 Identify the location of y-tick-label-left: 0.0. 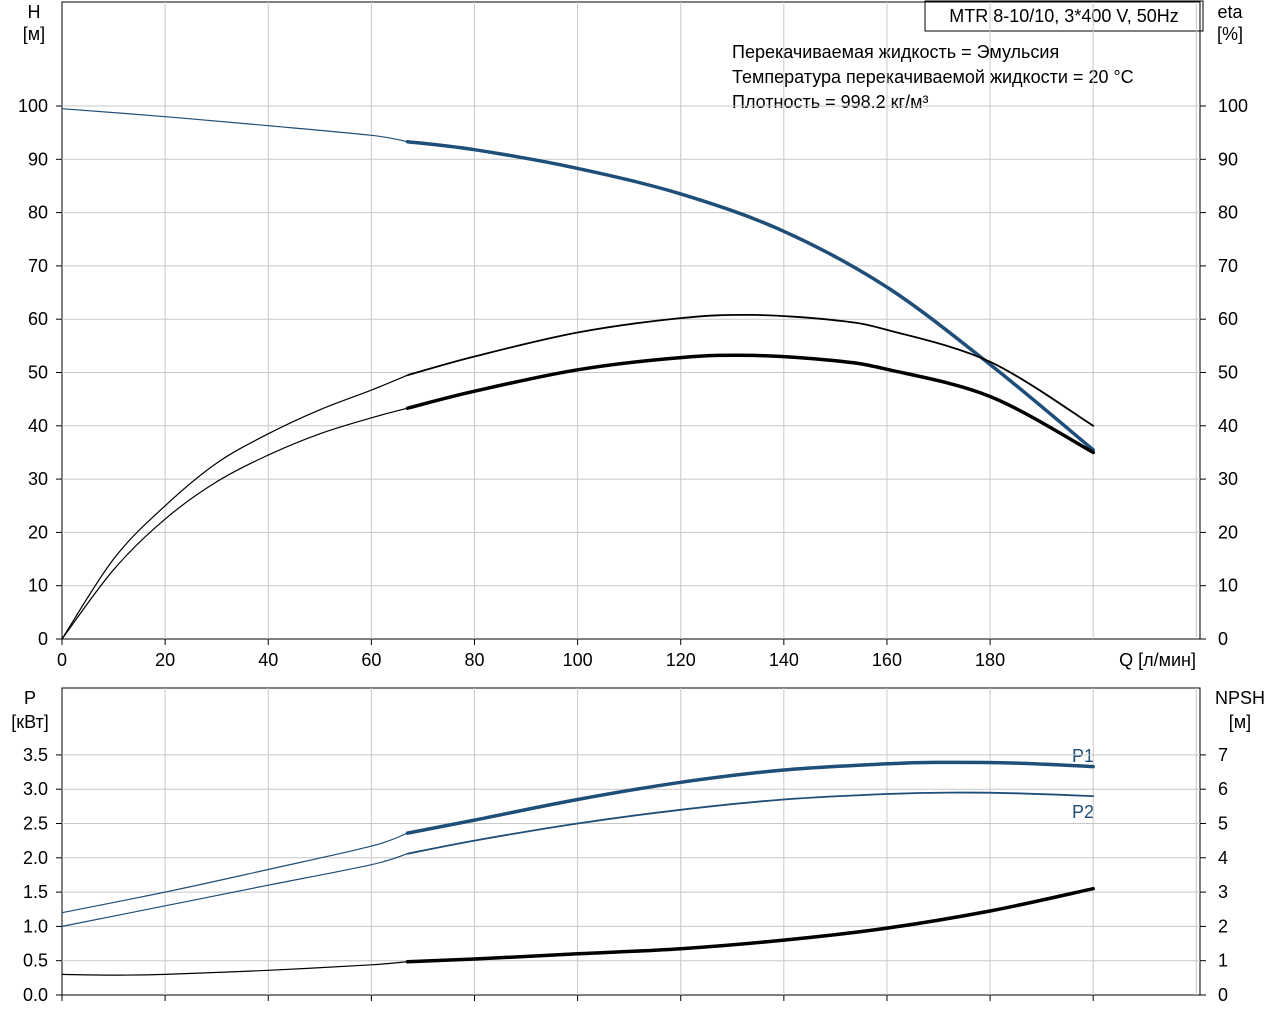
(35, 995).